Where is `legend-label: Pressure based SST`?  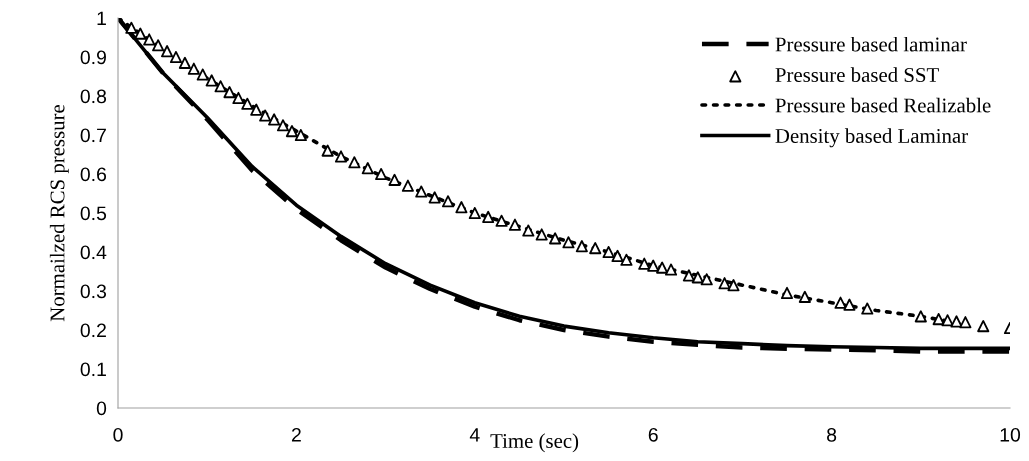 legend-label: Pressure based SST is located at coordinates (857, 75).